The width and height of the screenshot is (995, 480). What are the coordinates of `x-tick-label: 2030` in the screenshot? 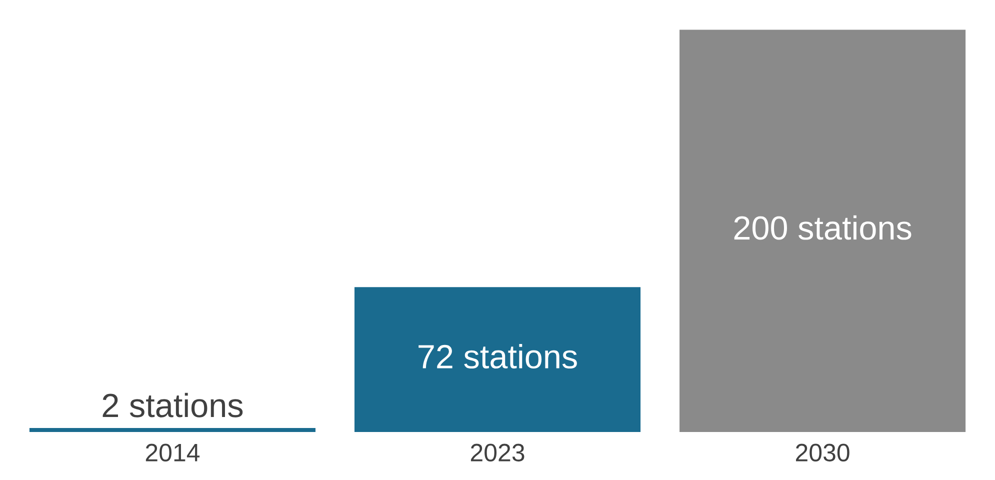 It's located at (823, 453).